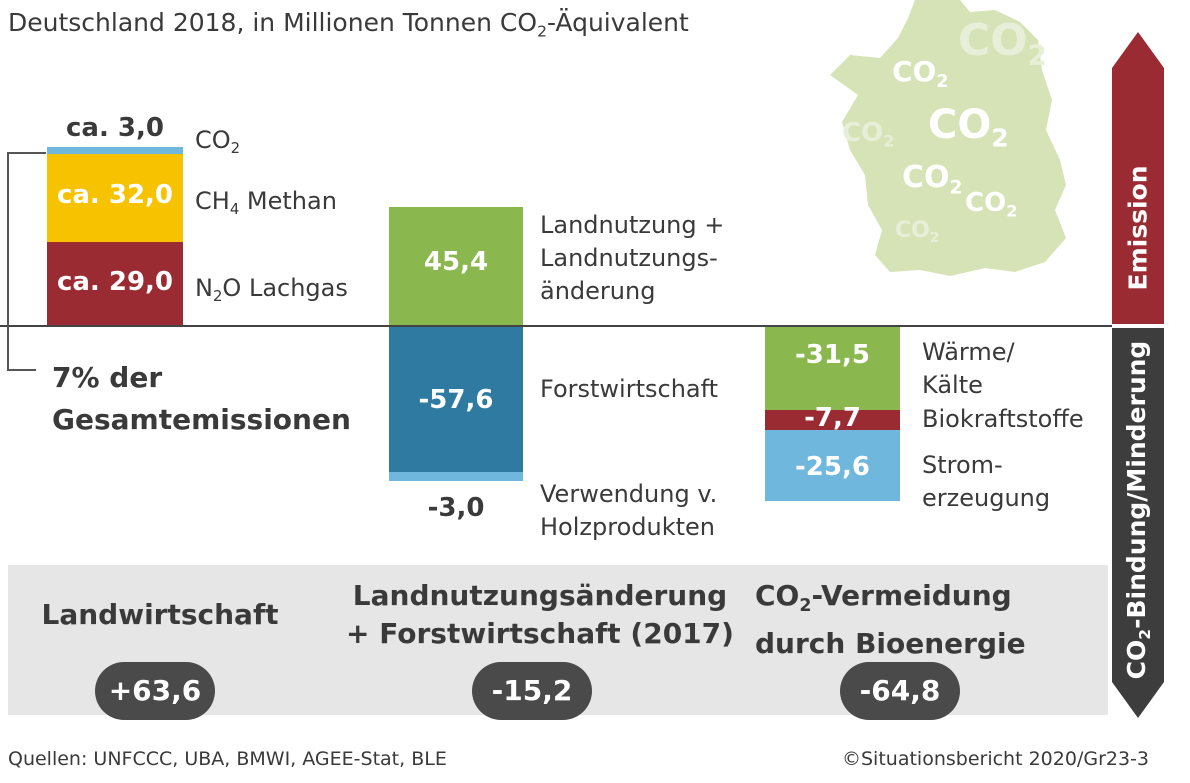  I want to click on bar-forestry, so click(456, 399).